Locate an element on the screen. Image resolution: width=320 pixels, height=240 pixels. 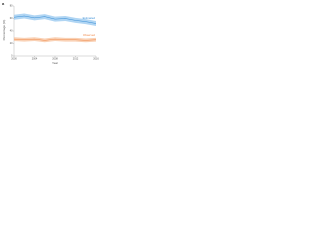
y-tick-label: 20 is located at coordinates (11, 43).